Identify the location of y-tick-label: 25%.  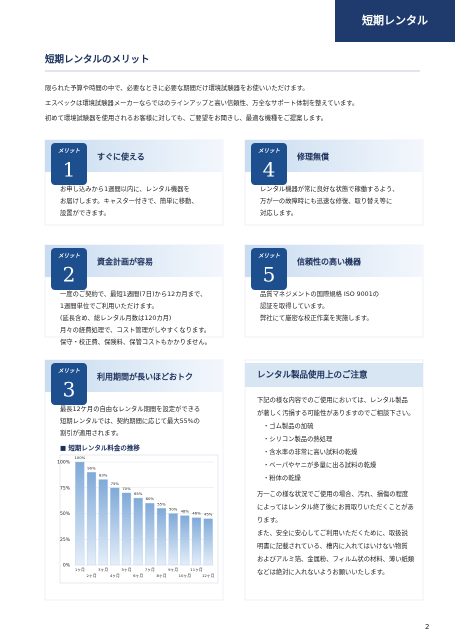
(65, 540).